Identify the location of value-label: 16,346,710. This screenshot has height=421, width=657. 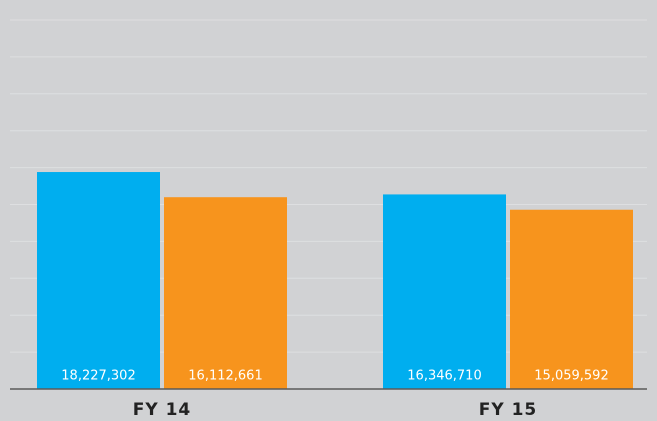
(444, 376).